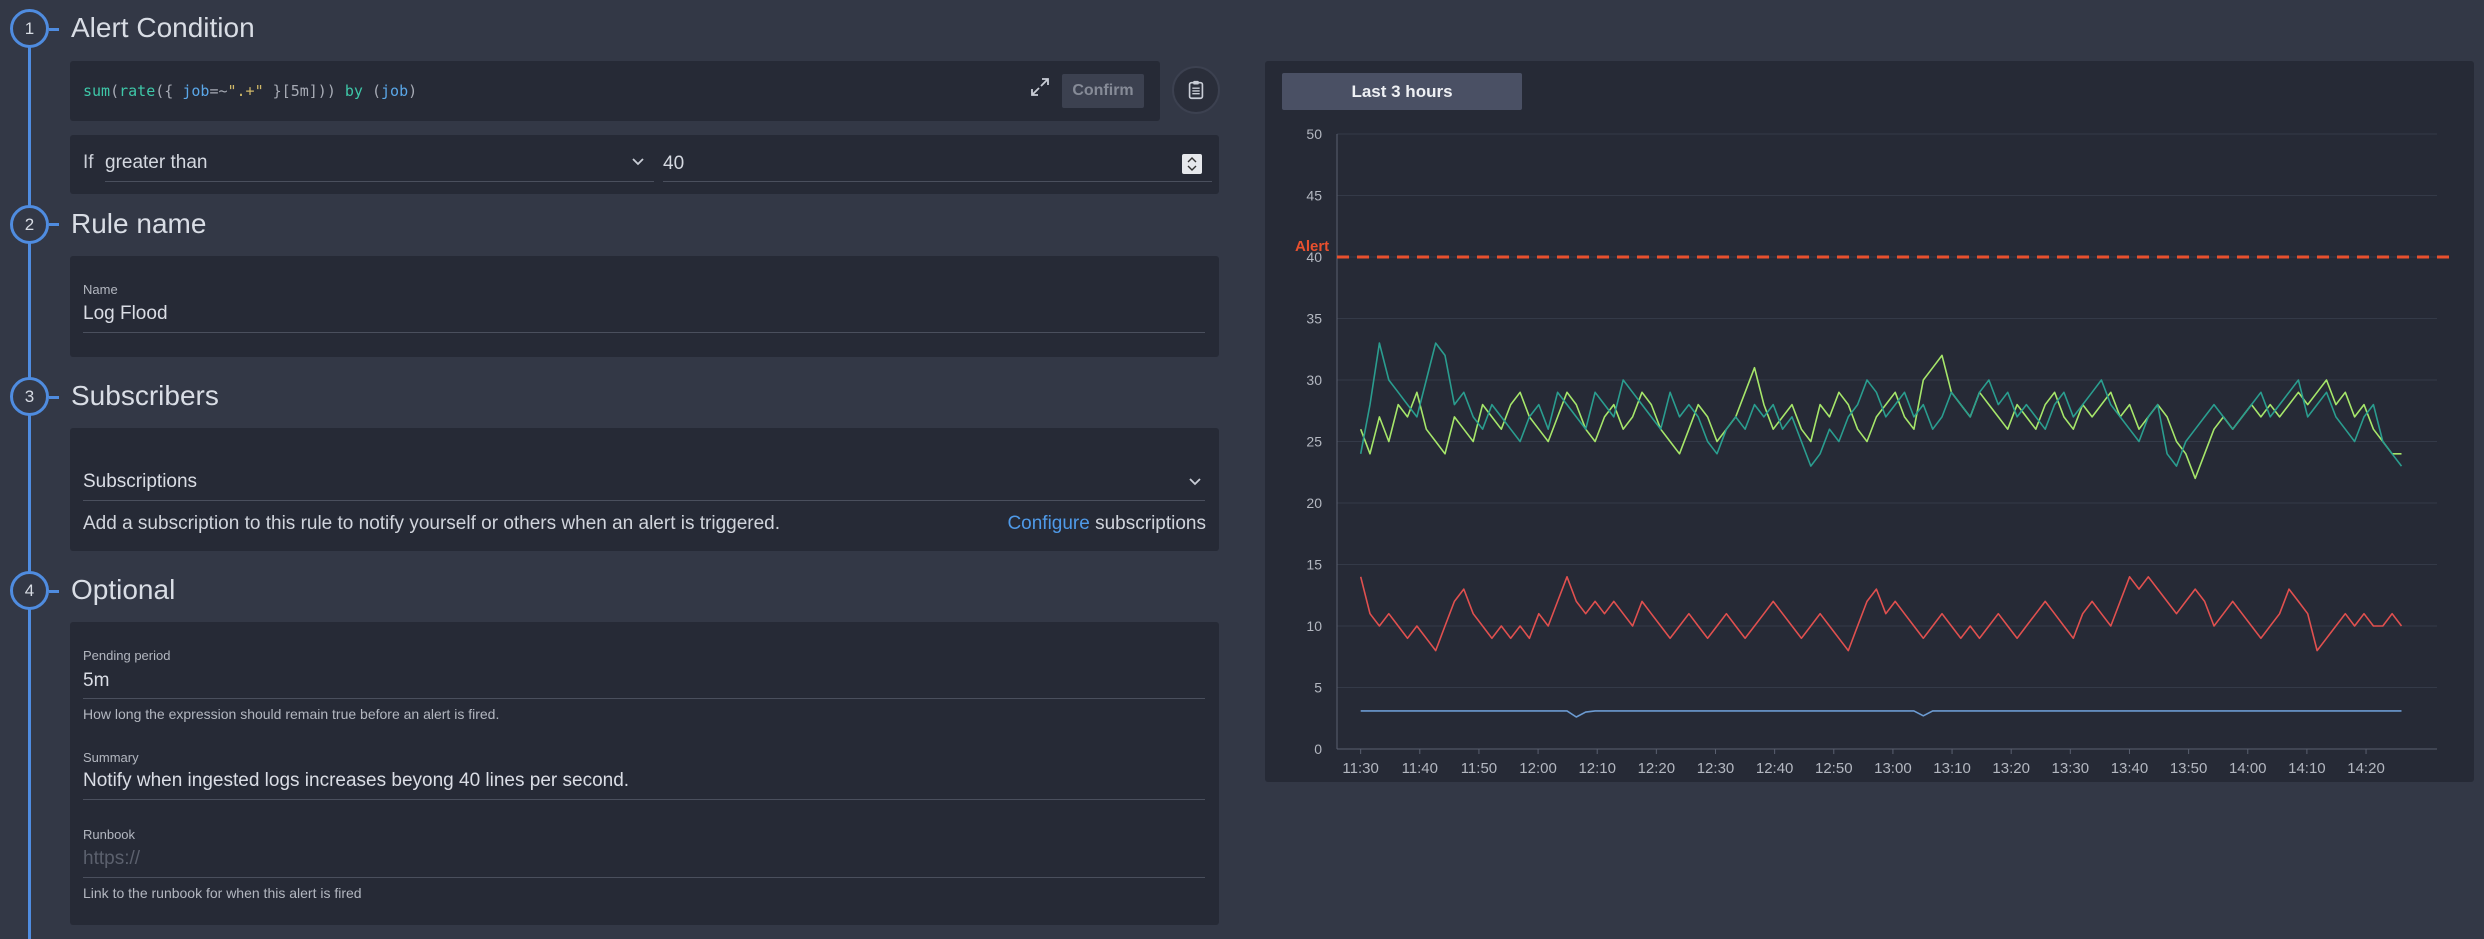 This screenshot has width=2484, height=939. Describe the element at coordinates (1314, 319) in the screenshot. I see `y-tick-label: 35` at that location.